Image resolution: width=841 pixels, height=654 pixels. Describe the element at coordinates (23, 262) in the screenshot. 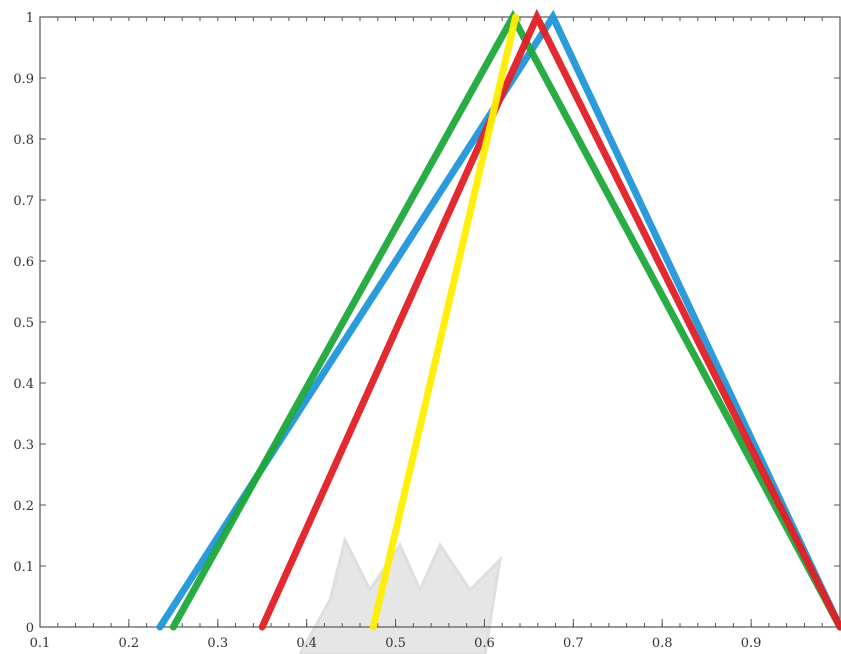

I see `y-tick-label: 0.6` at that location.